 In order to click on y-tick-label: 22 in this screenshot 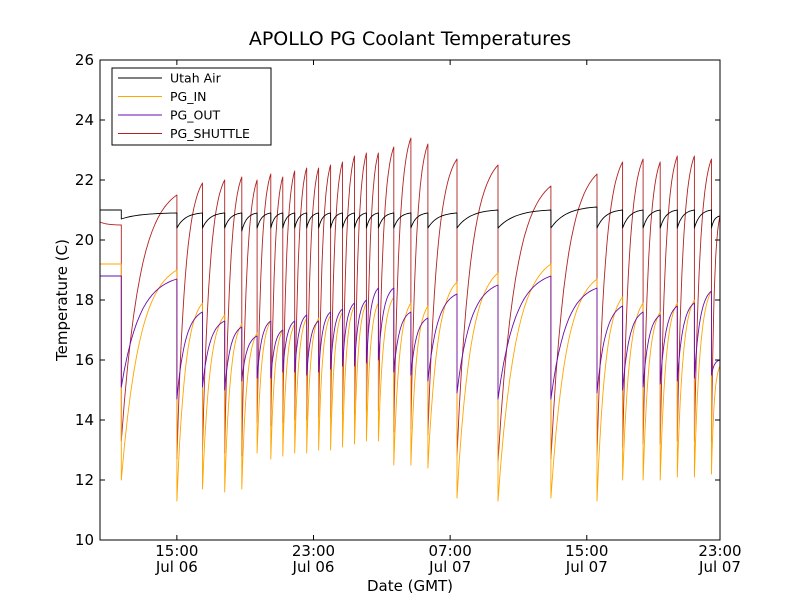, I will do `click(84, 180)`.